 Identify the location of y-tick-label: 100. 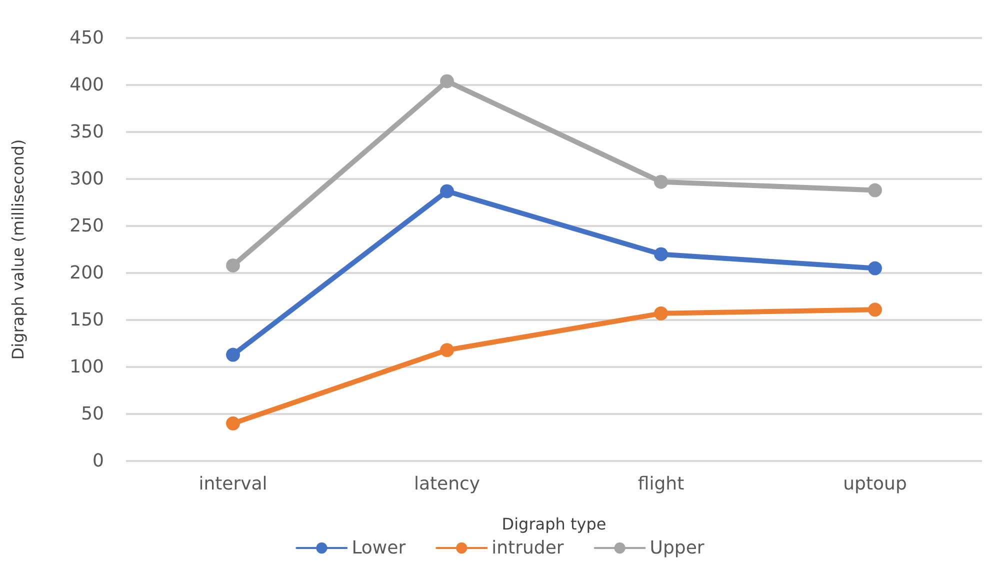
(87, 367).